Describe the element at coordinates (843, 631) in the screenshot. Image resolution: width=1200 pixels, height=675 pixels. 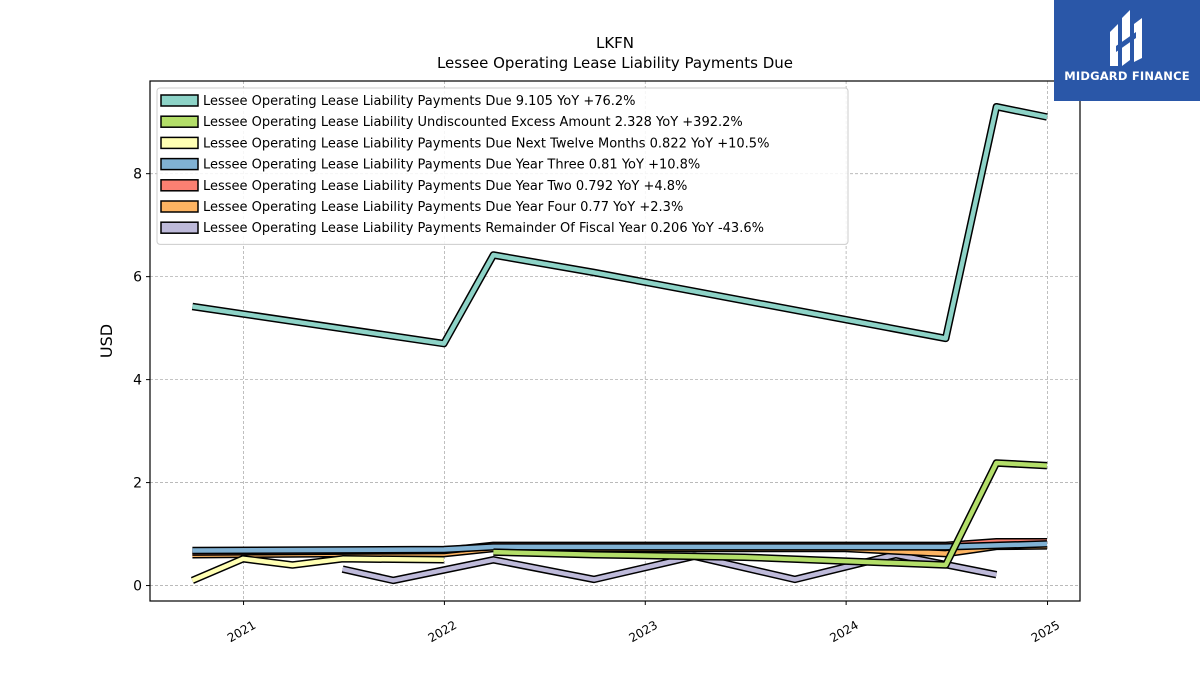
I see `x-tick-label: 2024` at that location.